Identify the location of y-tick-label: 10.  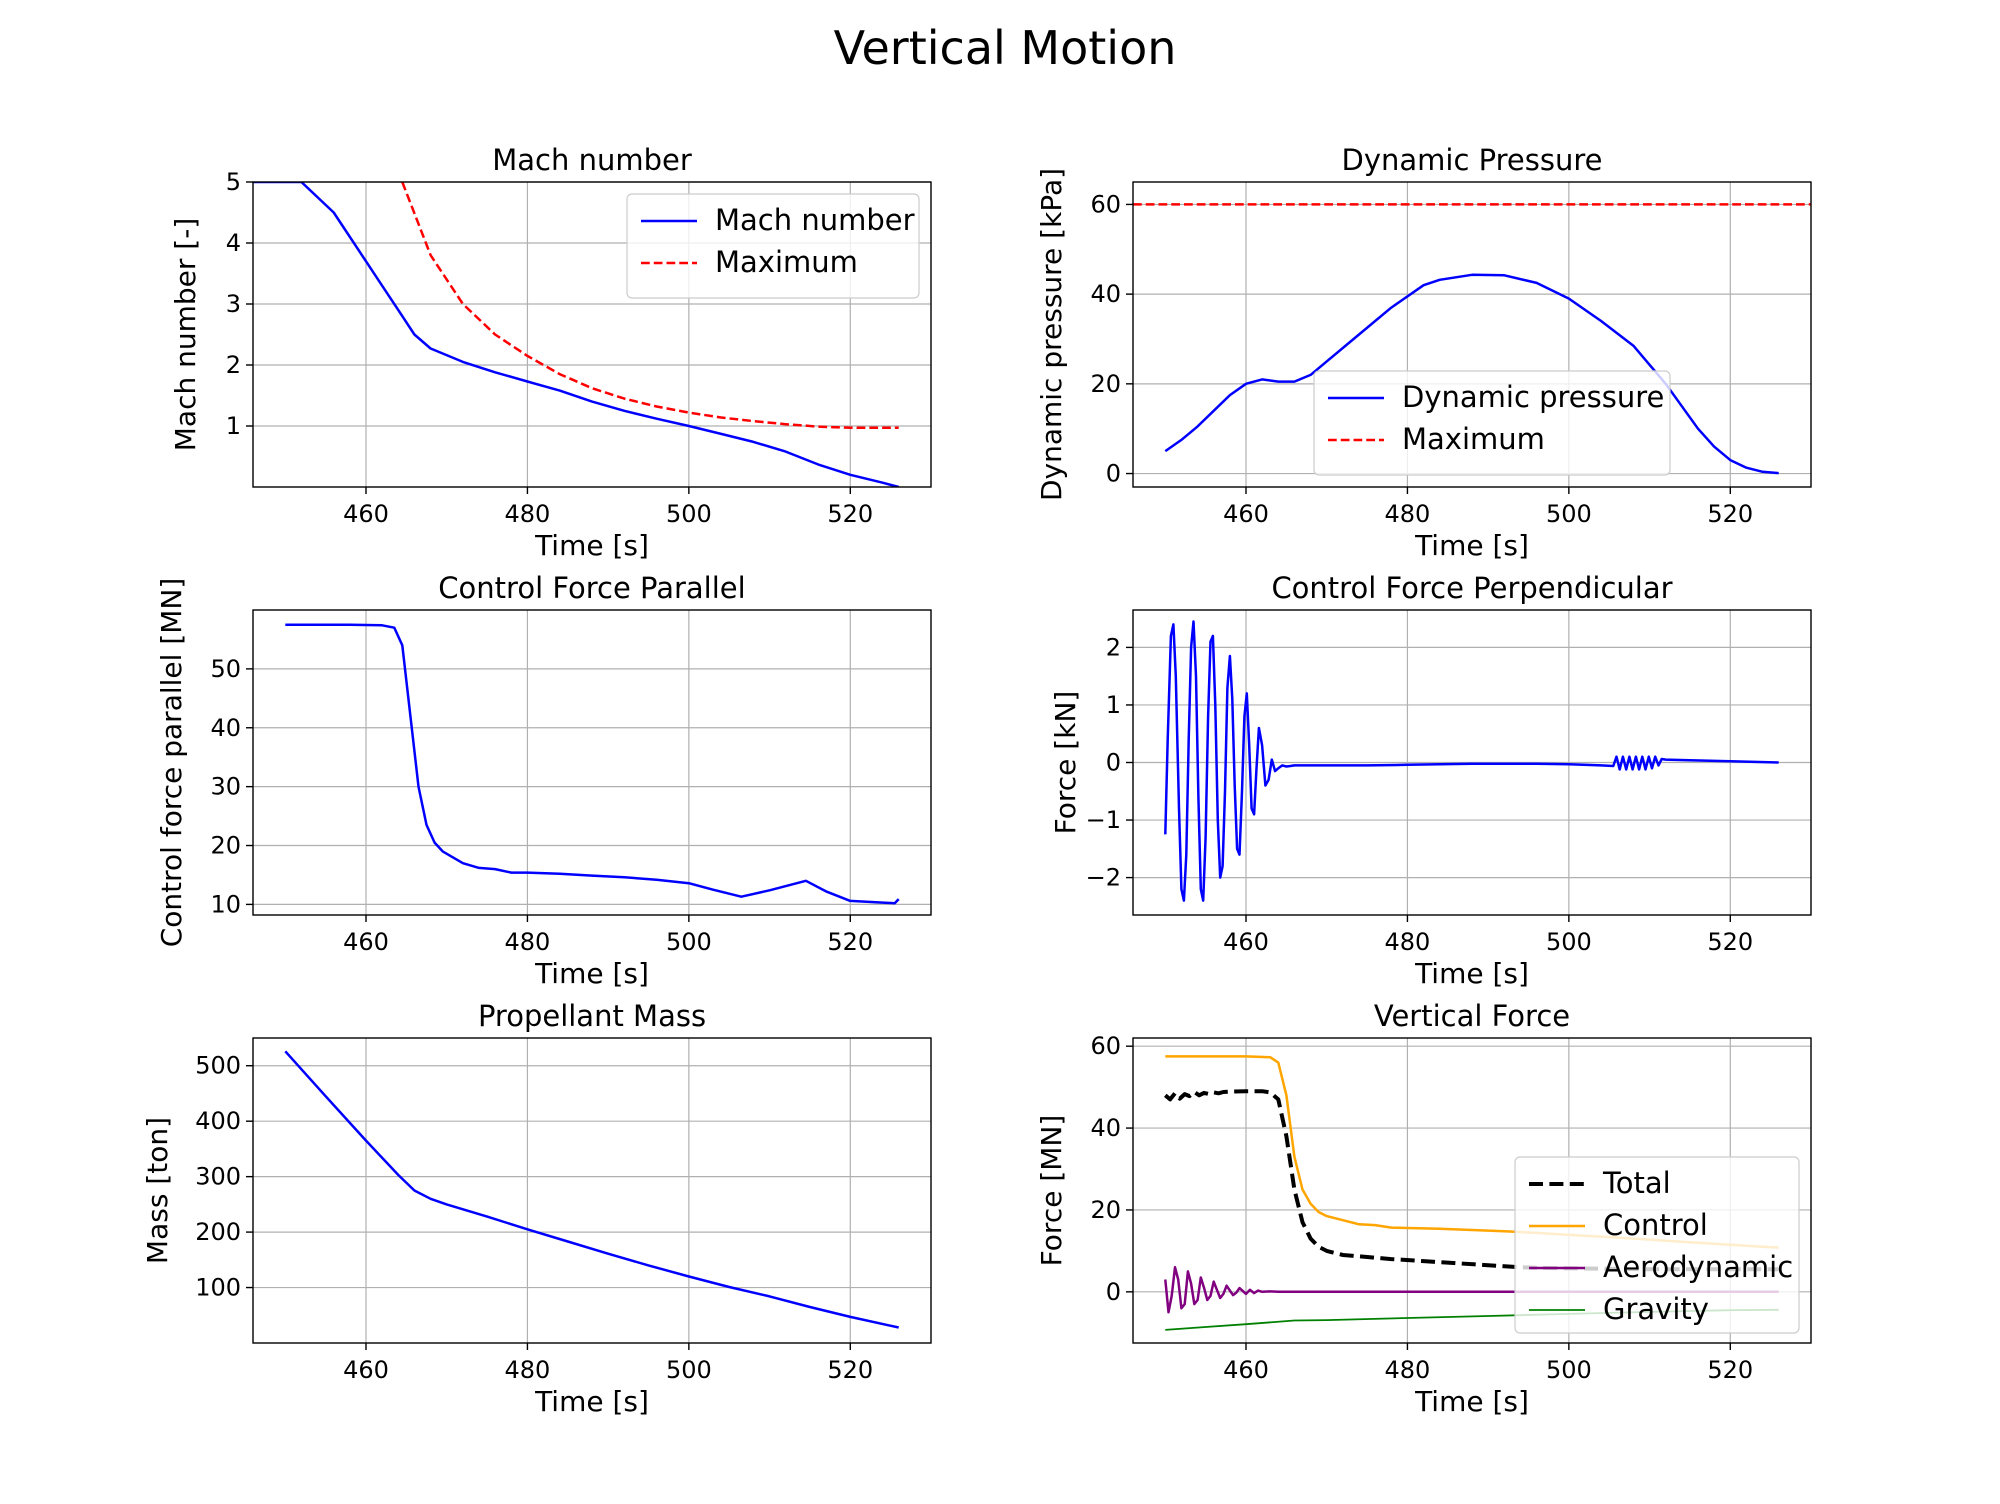
(225, 904).